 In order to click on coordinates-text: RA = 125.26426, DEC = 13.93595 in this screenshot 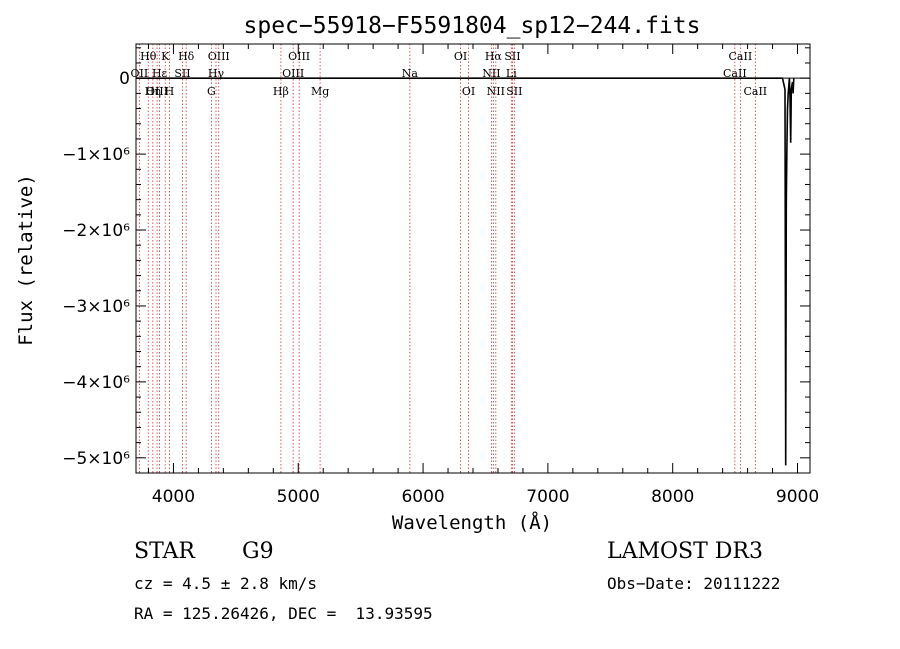, I will do `click(283, 613)`.